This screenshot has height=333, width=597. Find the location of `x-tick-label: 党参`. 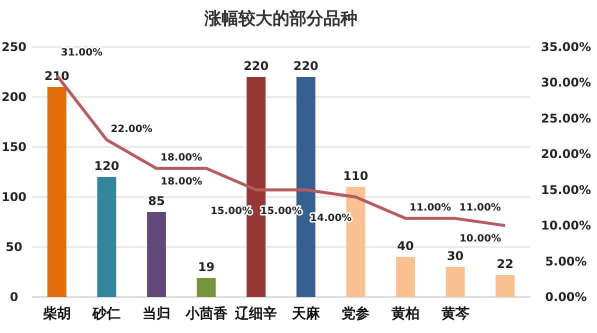

x-tick-label: 党参 is located at coordinates (355, 313).